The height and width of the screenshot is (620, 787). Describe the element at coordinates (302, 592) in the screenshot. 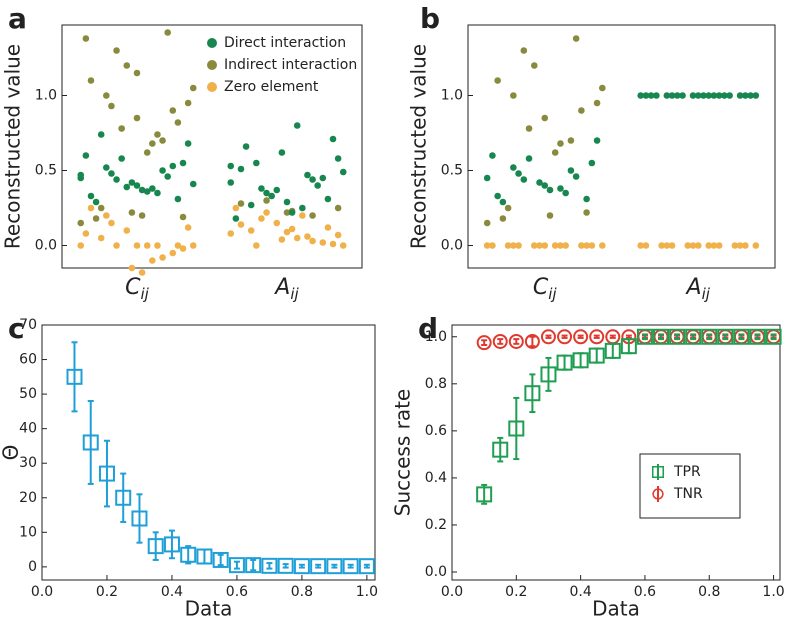

I see `x-tick-label: 0.8` at that location.